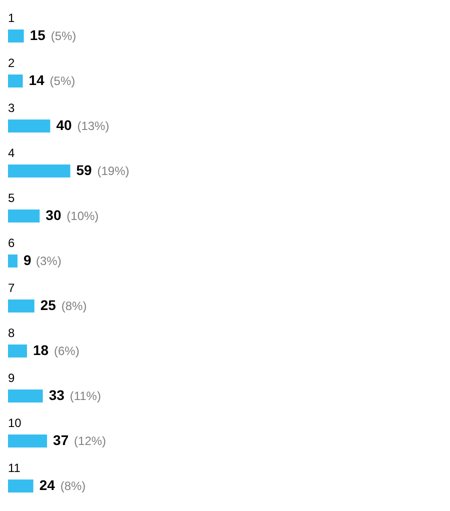  Describe the element at coordinates (38, 35) in the screenshot. I see `data-label: 15` at that location.